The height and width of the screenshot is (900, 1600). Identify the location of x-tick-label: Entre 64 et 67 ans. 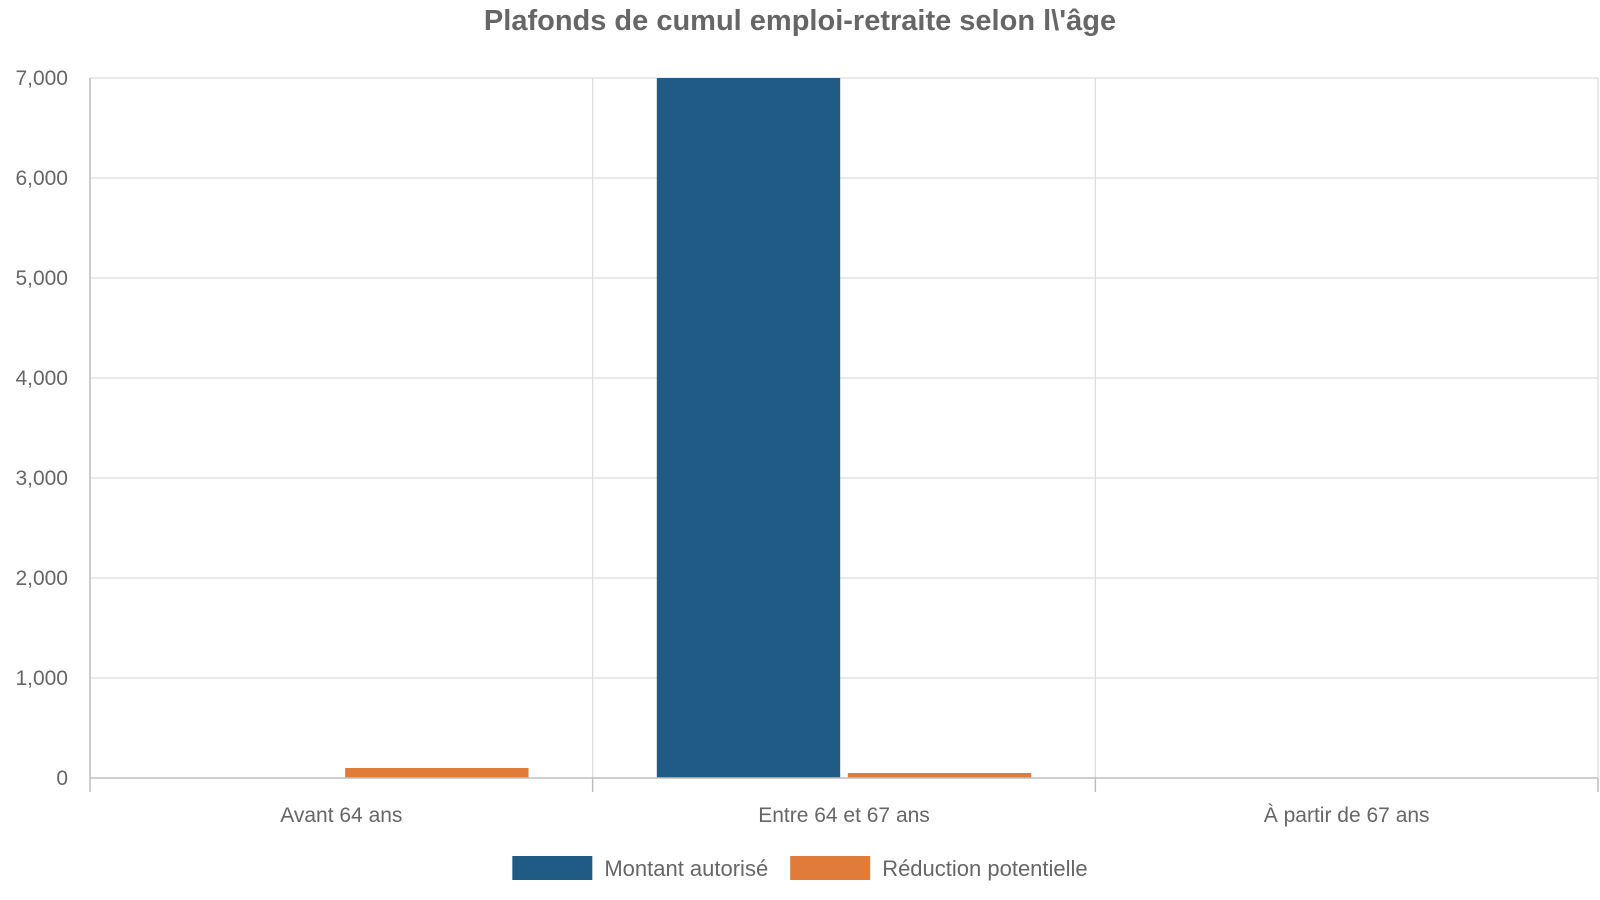
(844, 815).